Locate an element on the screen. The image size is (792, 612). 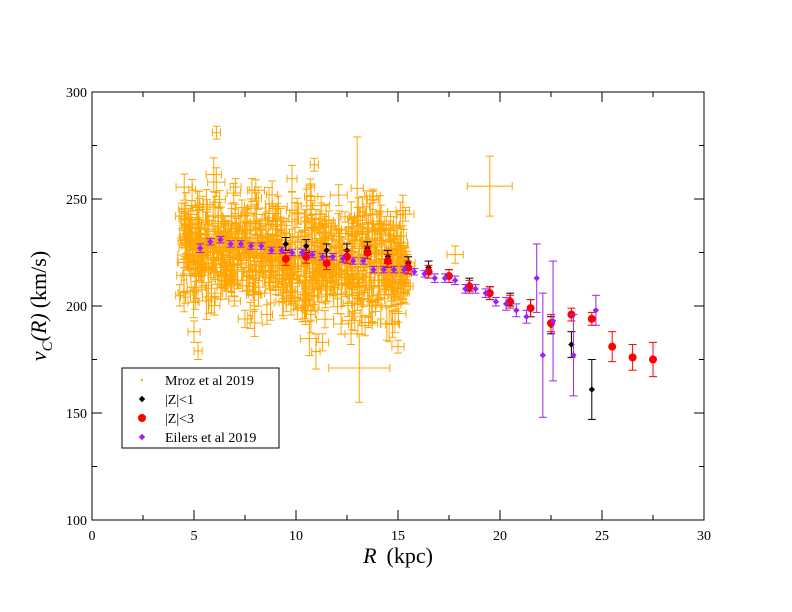
x-tick-label: 0 is located at coordinates (92, 536).